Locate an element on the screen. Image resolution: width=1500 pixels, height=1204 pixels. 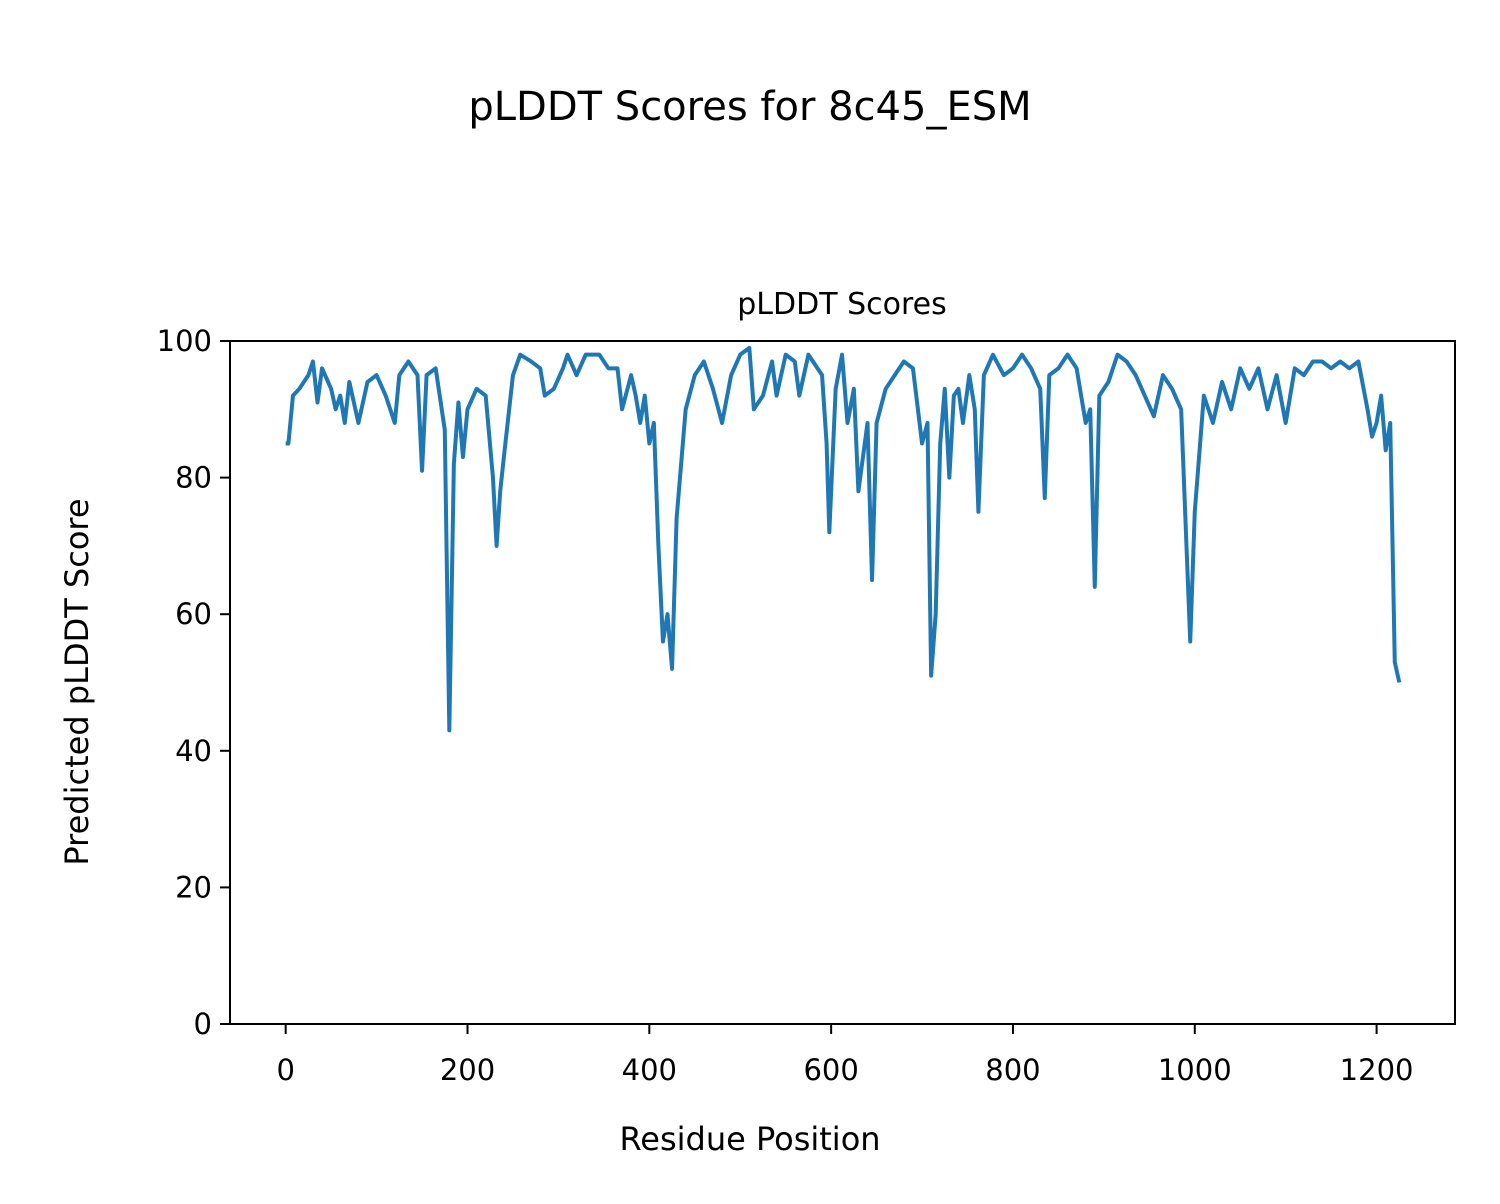
y-tick-label: 100 is located at coordinates (184, 341).